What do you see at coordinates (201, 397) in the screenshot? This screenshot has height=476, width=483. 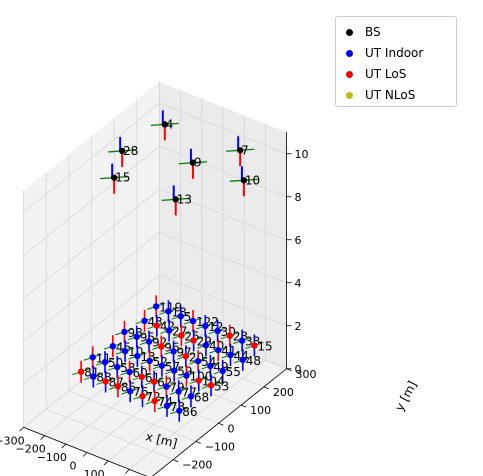 I see `ut-id-label: 68` at bounding box center [201, 397].